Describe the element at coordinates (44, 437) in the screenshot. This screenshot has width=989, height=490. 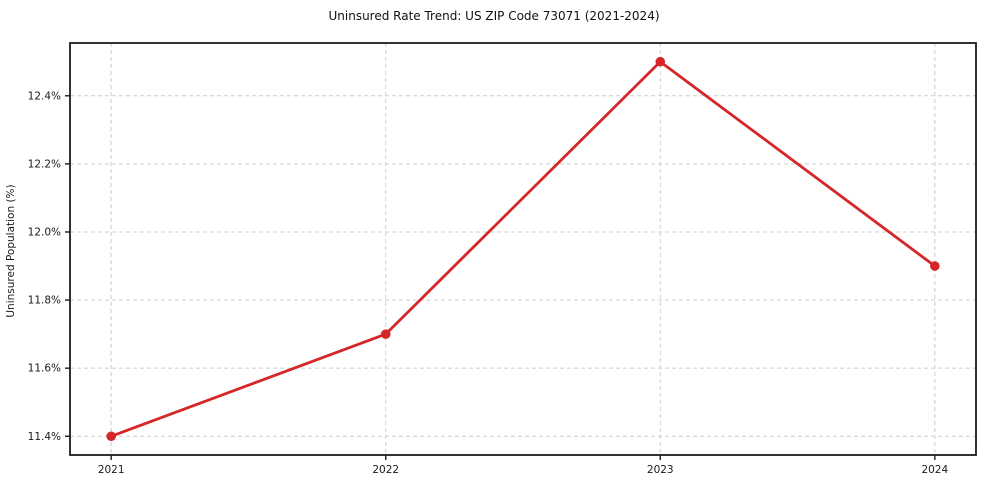
I see `y-tick-label: 11.4%` at that location.